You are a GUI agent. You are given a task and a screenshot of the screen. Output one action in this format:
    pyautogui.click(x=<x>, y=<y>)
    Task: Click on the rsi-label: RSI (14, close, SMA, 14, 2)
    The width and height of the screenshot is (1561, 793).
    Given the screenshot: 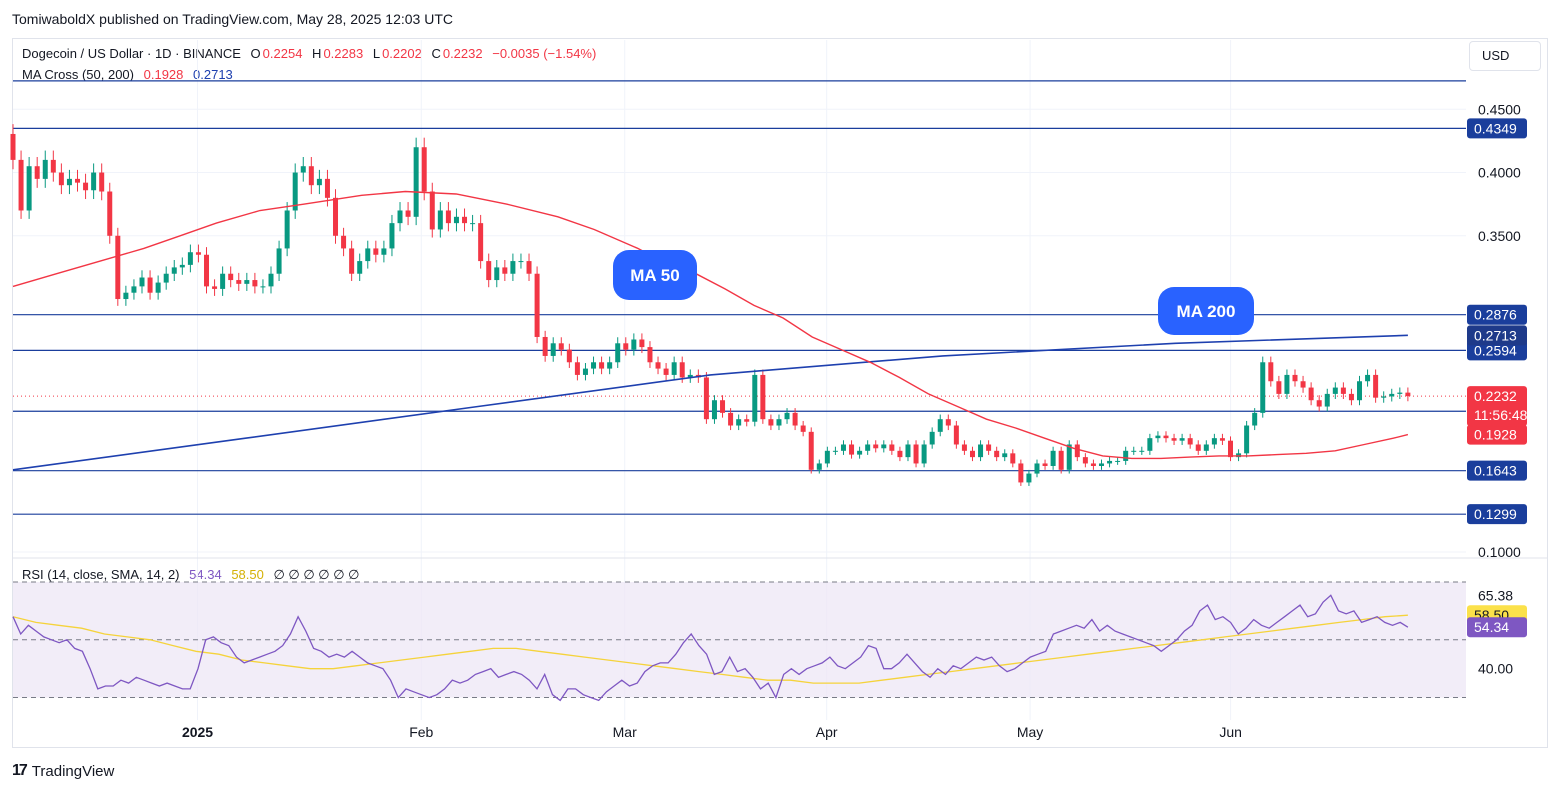 What is the action you would take?
    pyautogui.click(x=101, y=574)
    